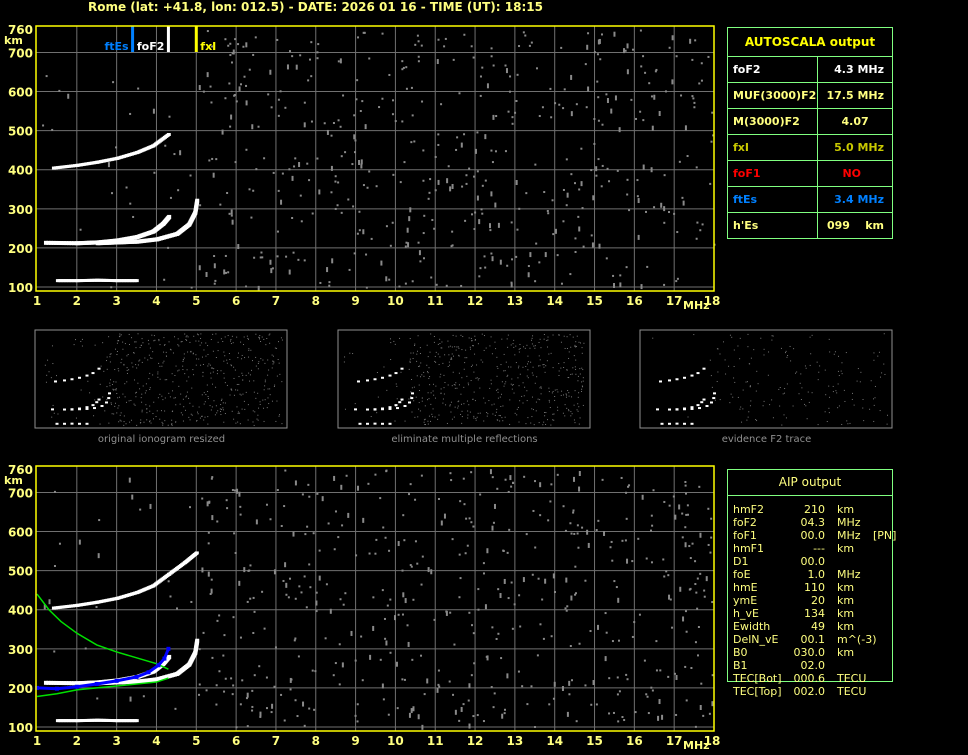 This screenshot has height=755, width=968. What do you see at coordinates (77, 741) in the screenshot?
I see `x-tick-label: 2` at bounding box center [77, 741].